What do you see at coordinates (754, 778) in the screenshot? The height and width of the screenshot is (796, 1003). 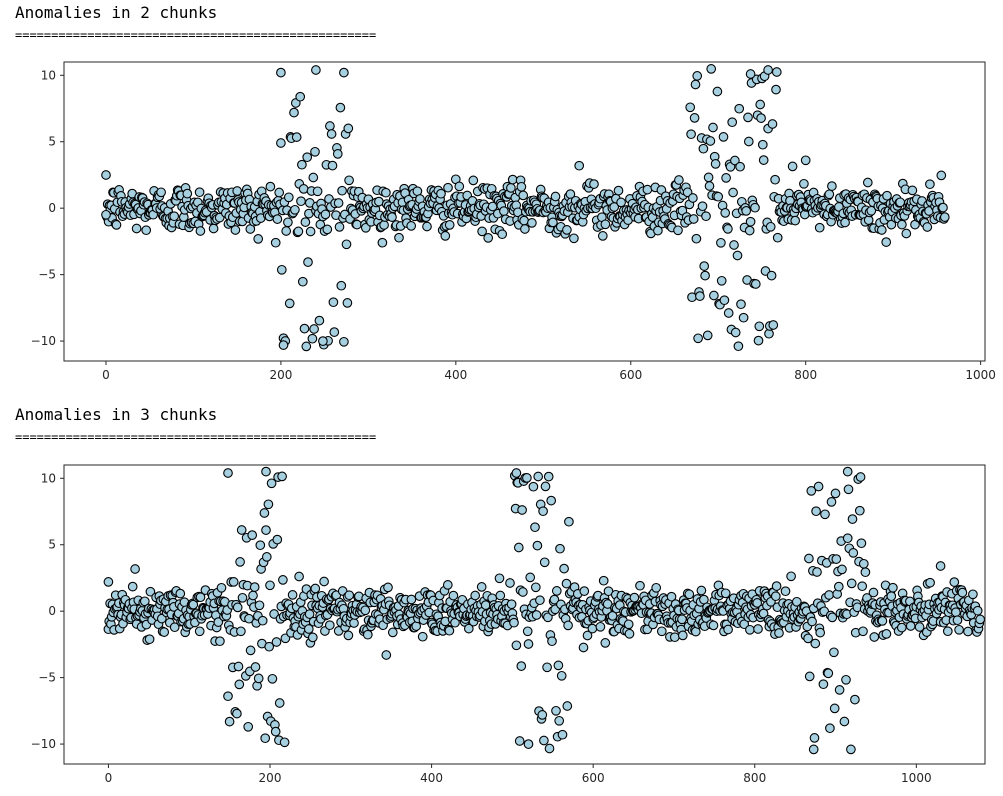 I see `x-tick-label: 800` at bounding box center [754, 778].